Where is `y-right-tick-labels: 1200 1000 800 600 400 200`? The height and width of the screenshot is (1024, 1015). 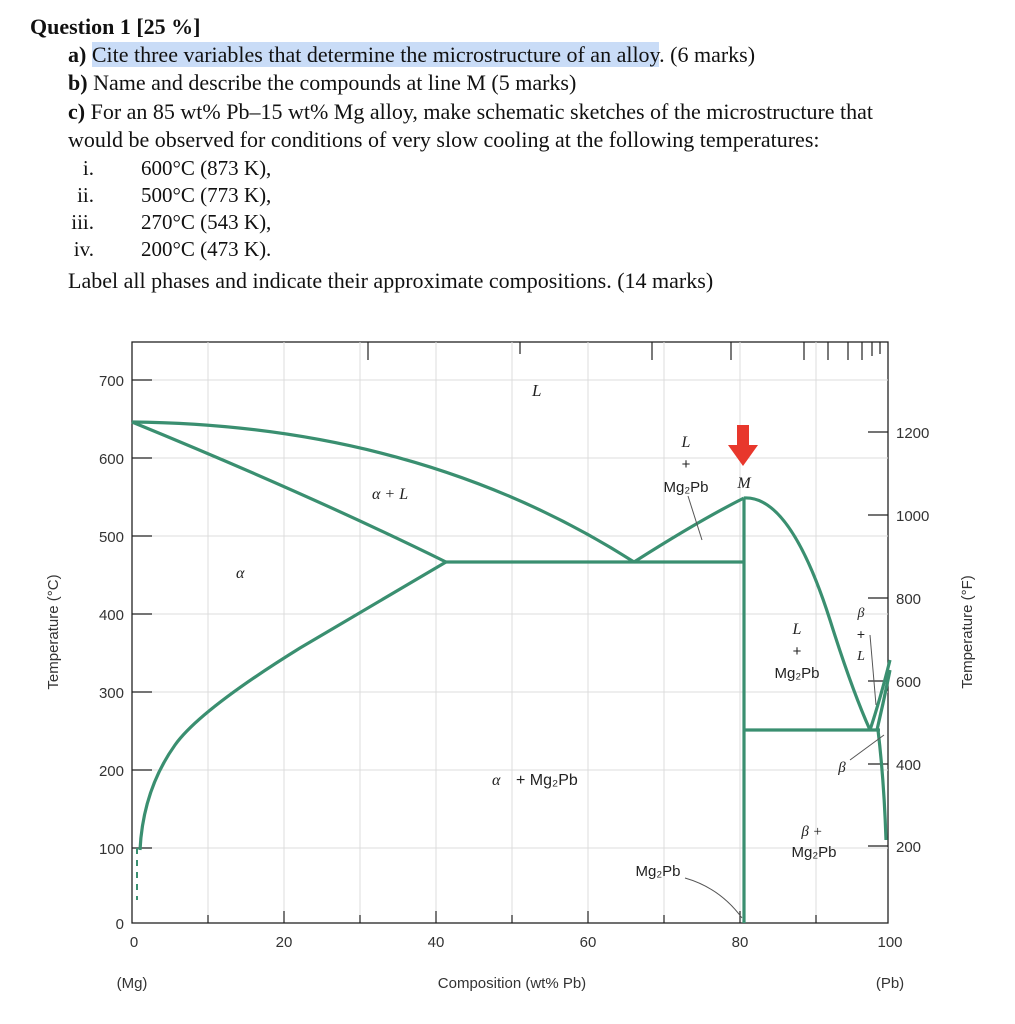 y-right-tick-labels: 1200 1000 800 600 400 200 is located at coordinates (912, 640).